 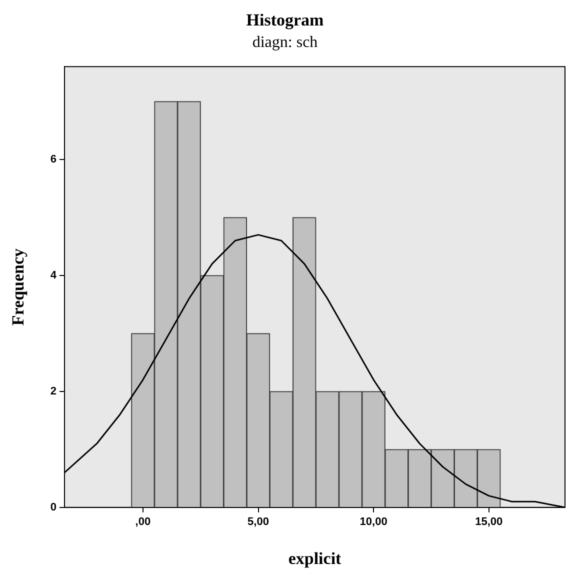 I want to click on y-tick-label: 0, so click(x=53, y=507).